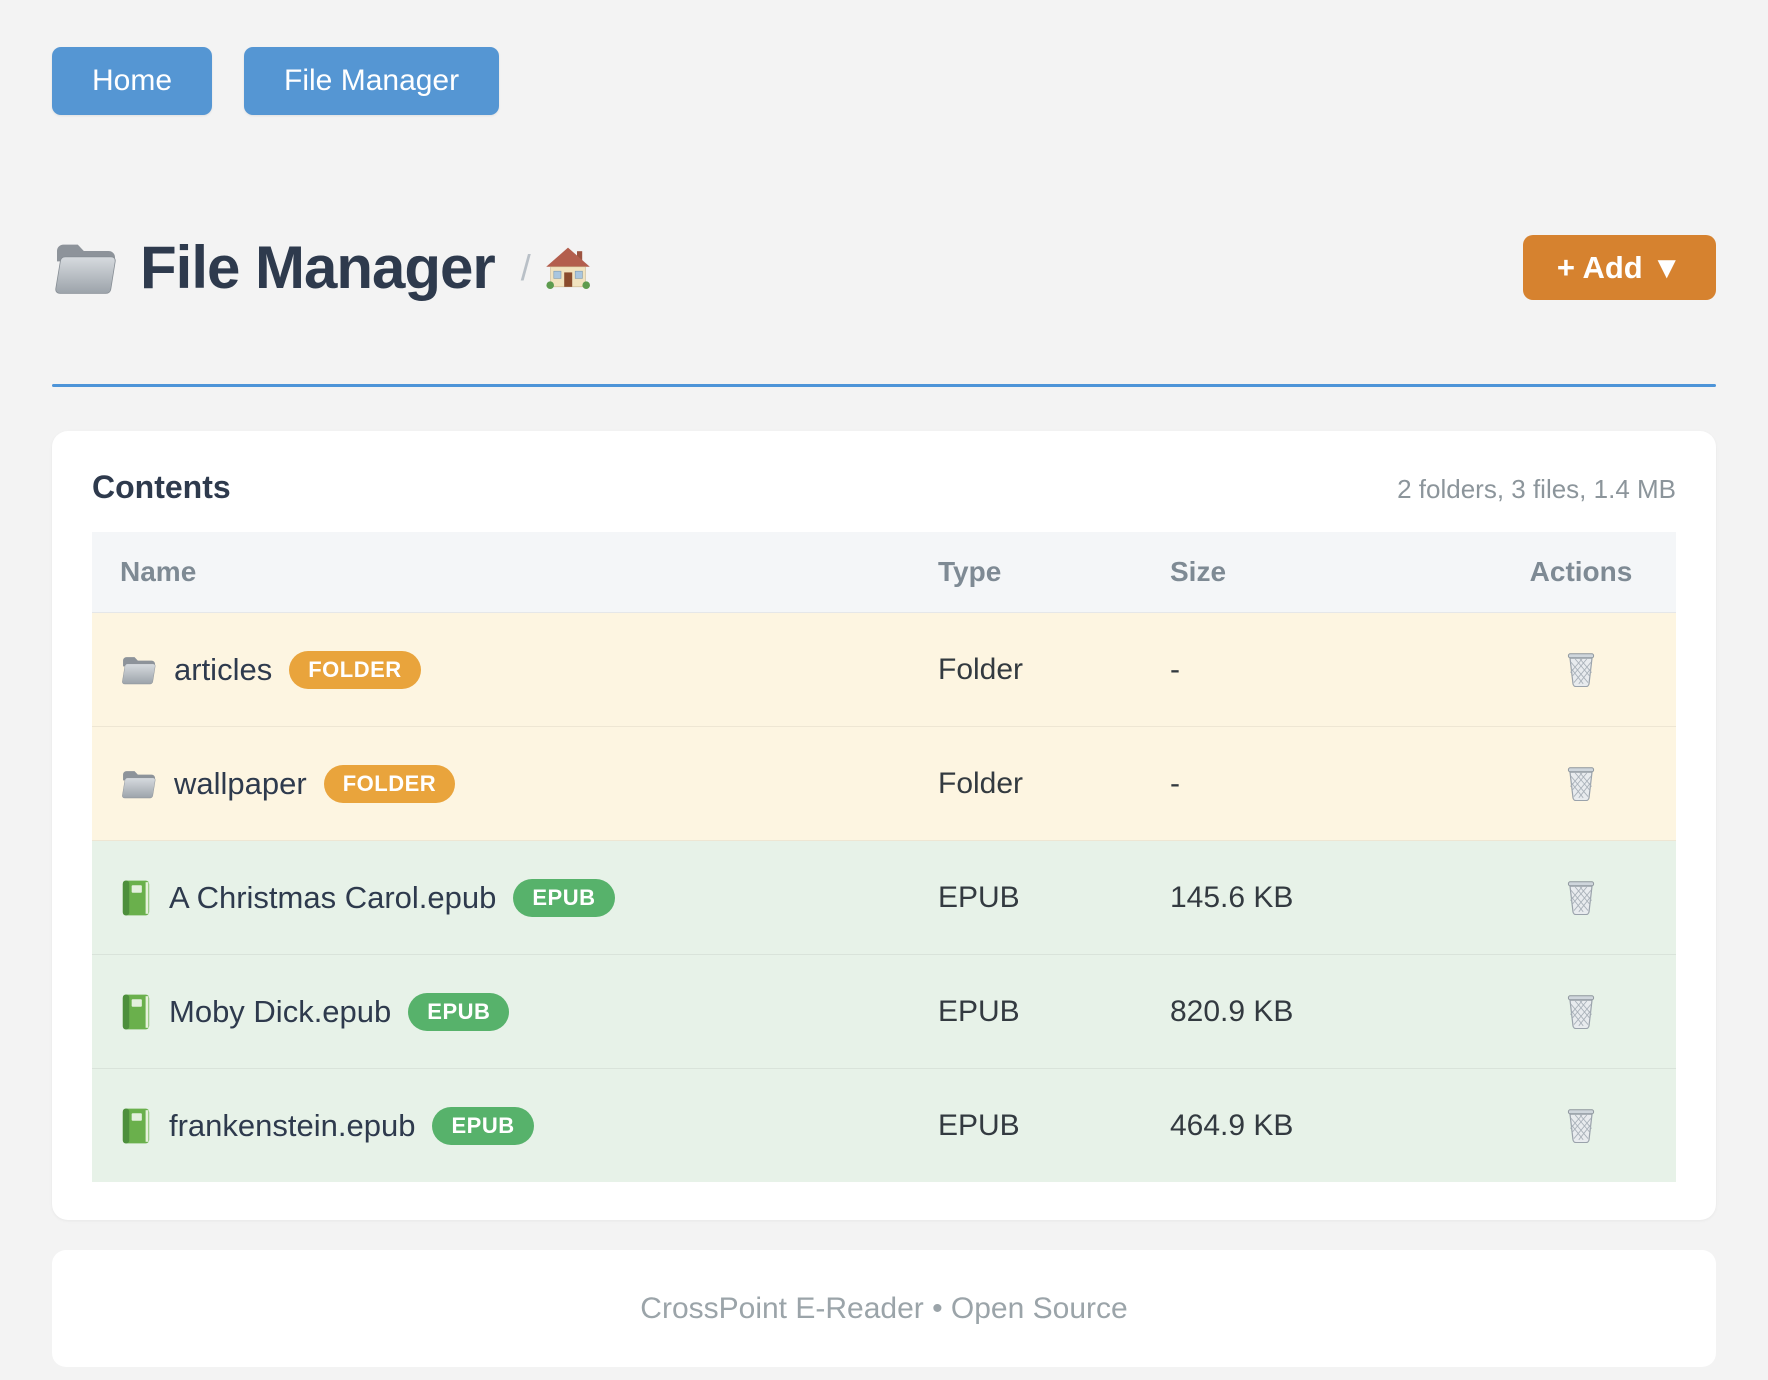 This screenshot has width=1768, height=1380. Describe the element at coordinates (158, 572) in the screenshot. I see `column-header-name: Name` at that location.